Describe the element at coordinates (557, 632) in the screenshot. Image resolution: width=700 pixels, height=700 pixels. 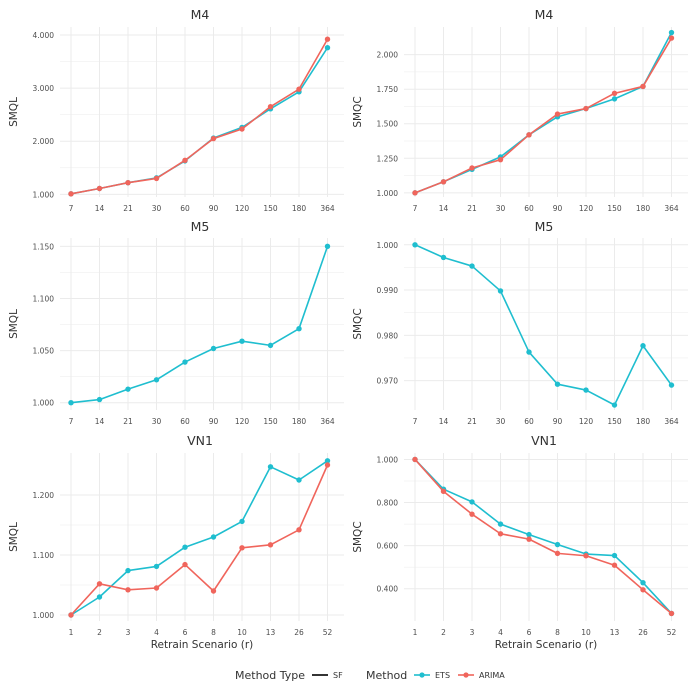
I see `x-tick-label: 8` at that location.